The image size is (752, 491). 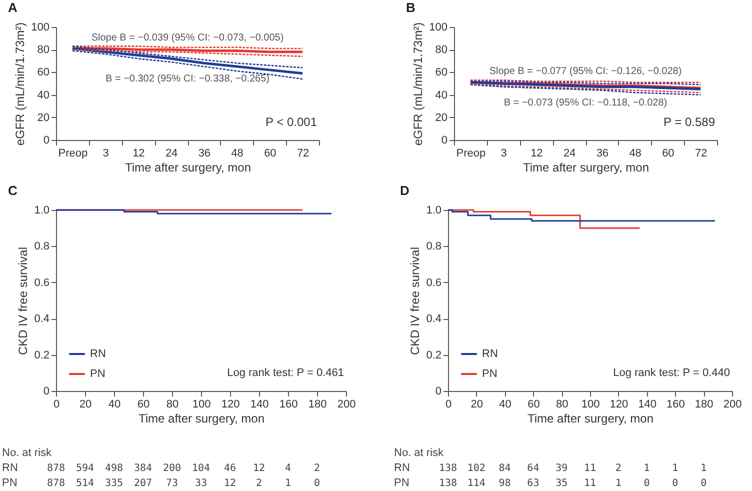 What do you see at coordinates (586, 102) in the screenshot?
I see `annotation: B = −0.073 (95% CI: −0.118, −0.028)` at bounding box center [586, 102].